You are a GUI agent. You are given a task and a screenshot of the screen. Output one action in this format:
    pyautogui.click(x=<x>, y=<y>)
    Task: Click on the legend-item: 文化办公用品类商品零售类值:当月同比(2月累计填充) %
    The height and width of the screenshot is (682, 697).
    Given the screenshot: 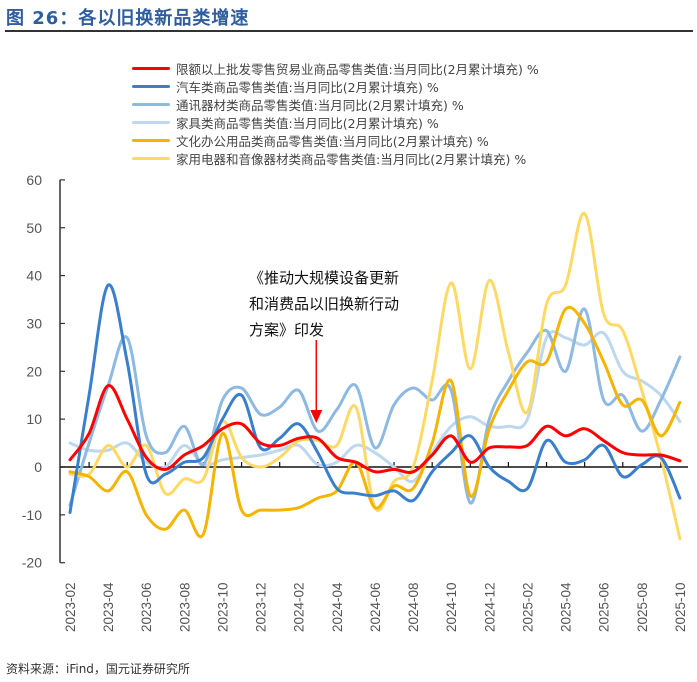 What is the action you would take?
    pyautogui.click(x=335, y=140)
    